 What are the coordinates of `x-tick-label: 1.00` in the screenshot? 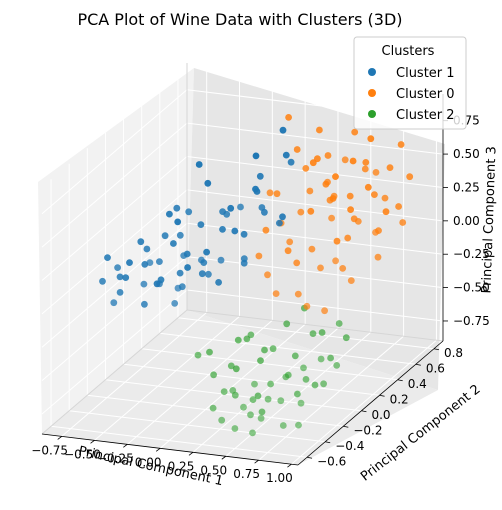 It's located at (279, 478).